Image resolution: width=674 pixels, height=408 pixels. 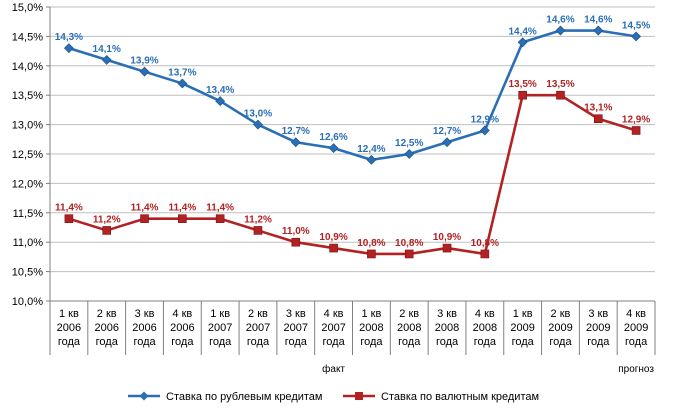 I want to click on category-group-label: факт, so click(x=333, y=369).